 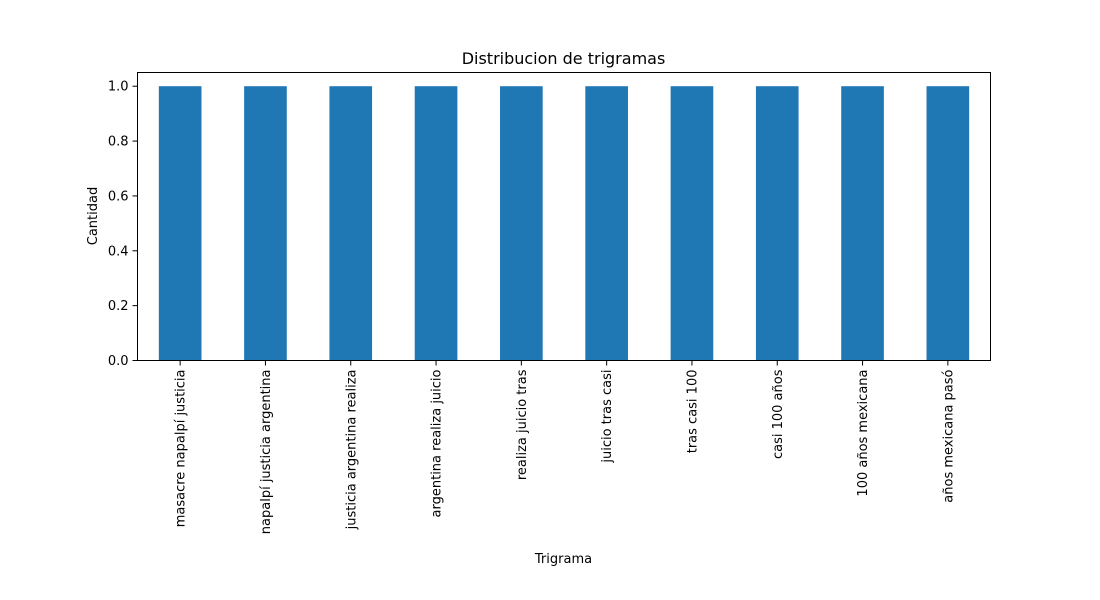 What do you see at coordinates (351, 450) in the screenshot?
I see `x-tick-label: justicia argentina realiza` at bounding box center [351, 450].